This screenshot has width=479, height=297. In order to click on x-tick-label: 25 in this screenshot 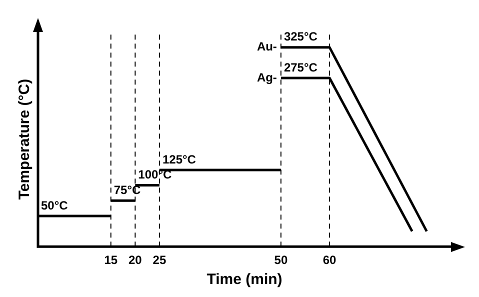, I will do `click(159, 260)`.